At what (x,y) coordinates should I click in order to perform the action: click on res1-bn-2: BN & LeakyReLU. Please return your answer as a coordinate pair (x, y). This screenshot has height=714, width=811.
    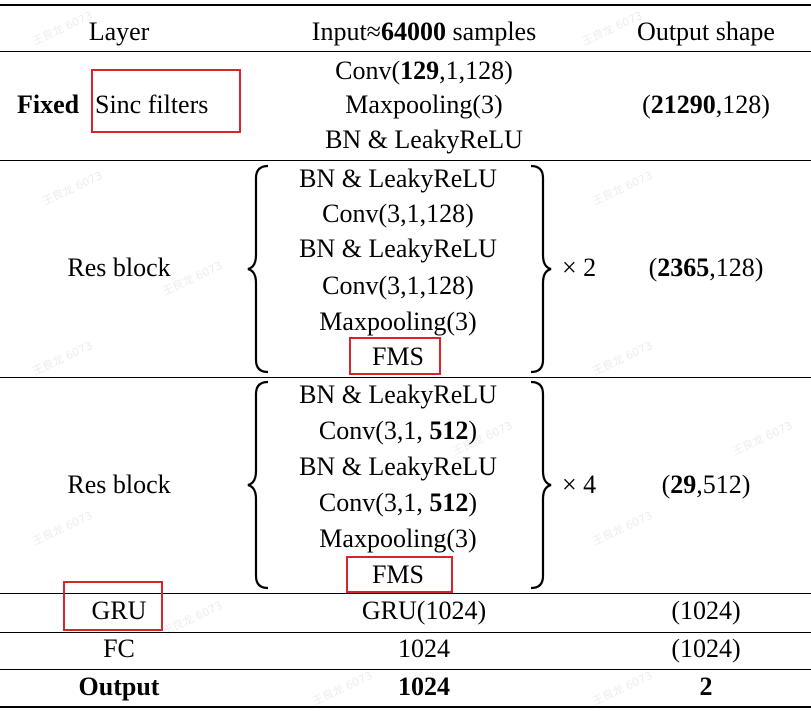
    Looking at the image, I should click on (398, 248).